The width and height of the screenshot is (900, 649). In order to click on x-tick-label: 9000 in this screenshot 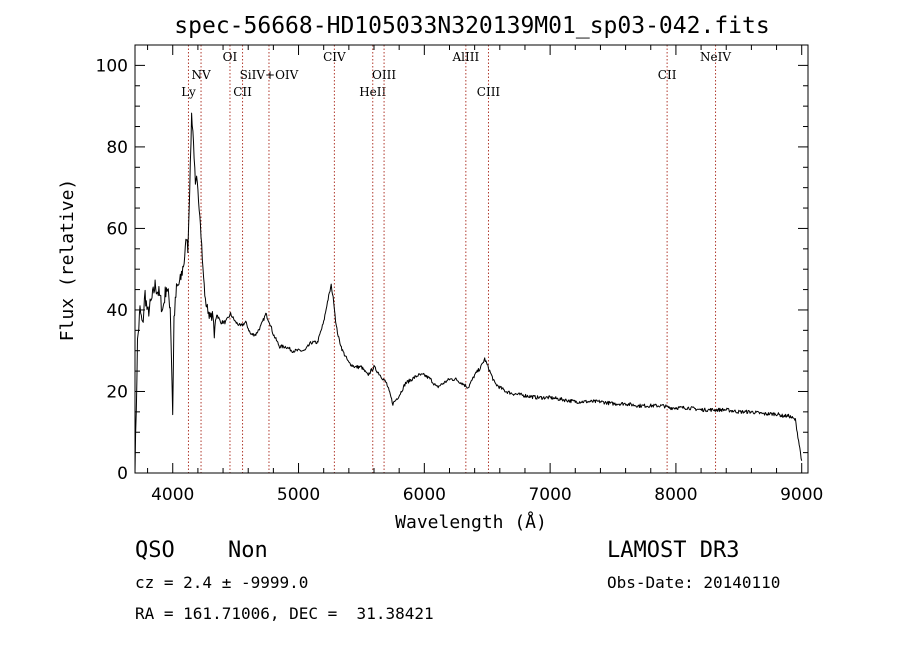, I will do `click(801, 495)`.